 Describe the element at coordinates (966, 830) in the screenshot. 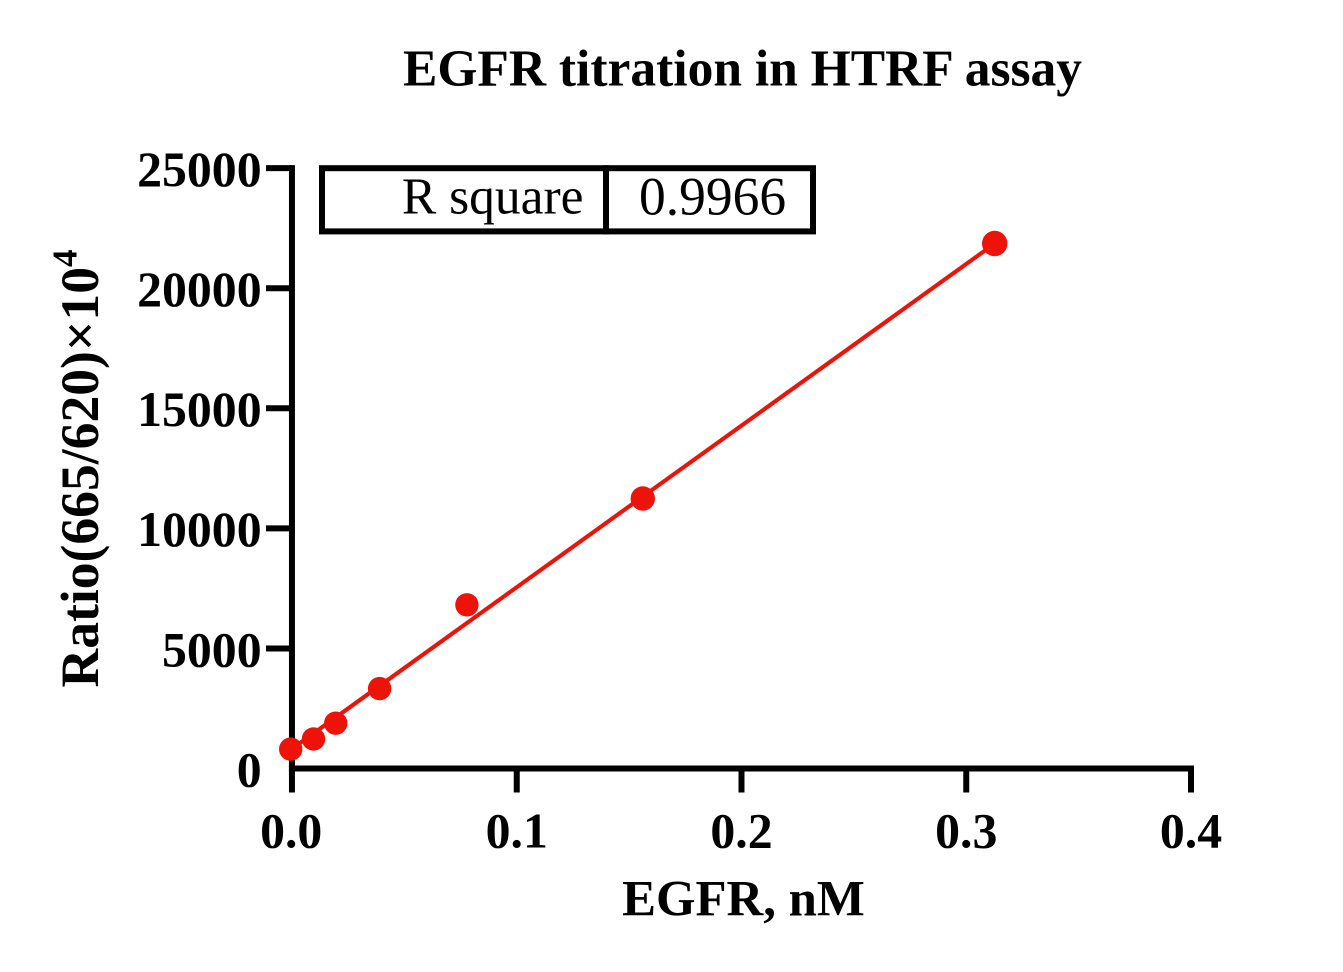

I see `svg-text: 0.3` at that location.